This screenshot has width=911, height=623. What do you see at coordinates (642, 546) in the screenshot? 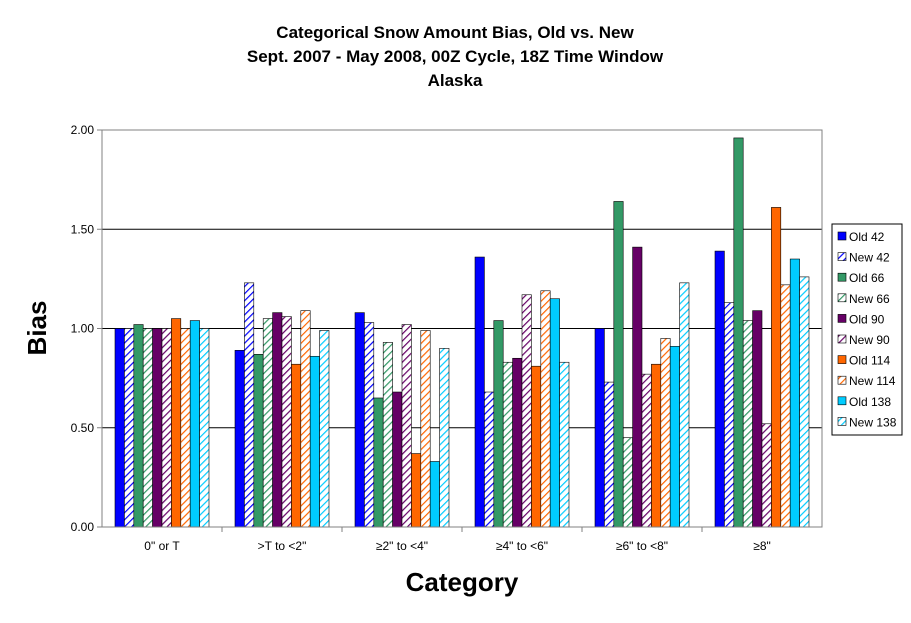
I see `x-tick-label: ≥6" to <8"` at bounding box center [642, 546].